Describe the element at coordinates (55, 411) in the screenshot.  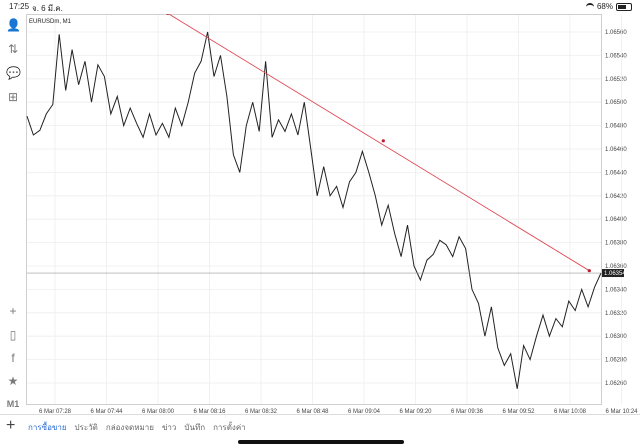
I see `x-tick-label: 6 Mar 07:28` at that location.